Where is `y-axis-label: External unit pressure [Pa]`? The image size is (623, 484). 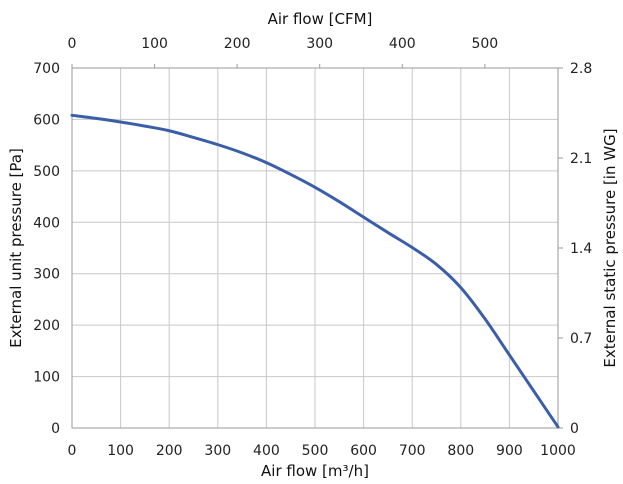 y-axis-label: External unit pressure [Pa] is located at coordinates (16, 248).